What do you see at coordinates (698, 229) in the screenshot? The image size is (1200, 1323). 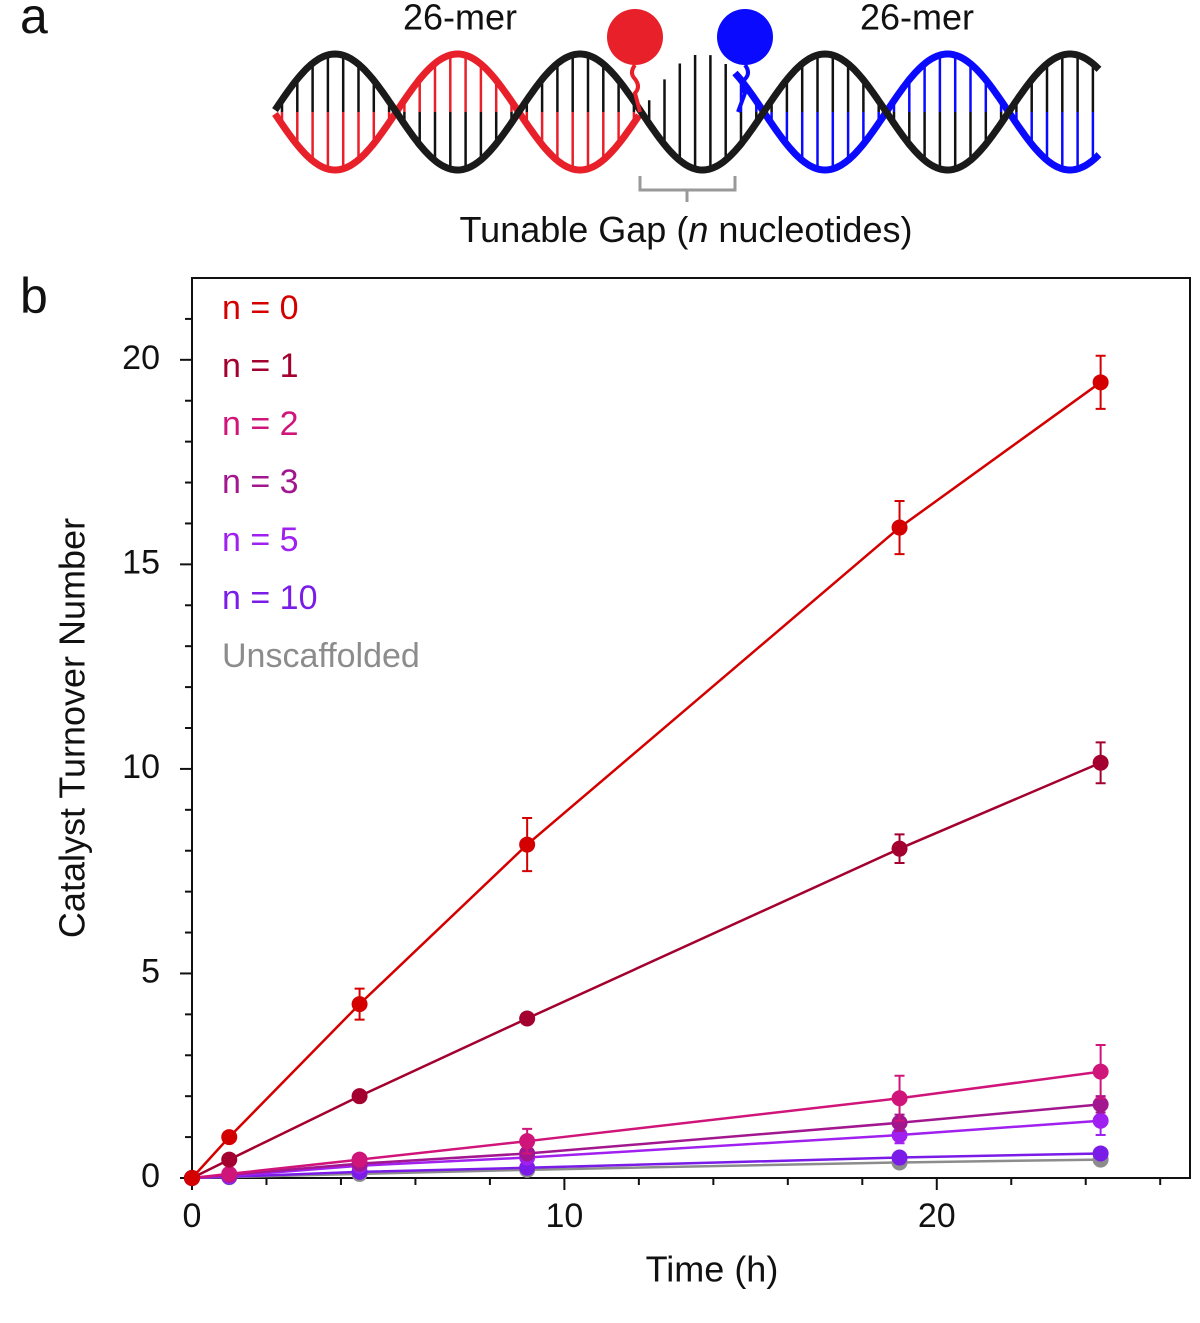 I see `gap-label-part: n` at bounding box center [698, 229].